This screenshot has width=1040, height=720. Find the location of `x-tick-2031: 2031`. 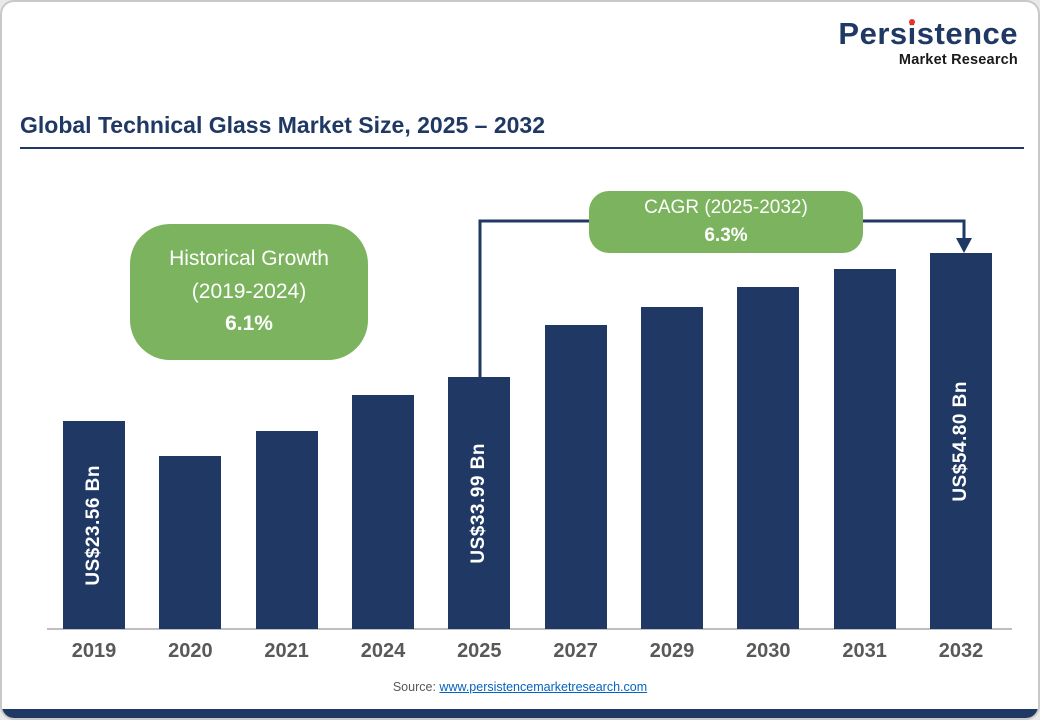

x-tick-2031: 2031 is located at coordinates (864, 651).